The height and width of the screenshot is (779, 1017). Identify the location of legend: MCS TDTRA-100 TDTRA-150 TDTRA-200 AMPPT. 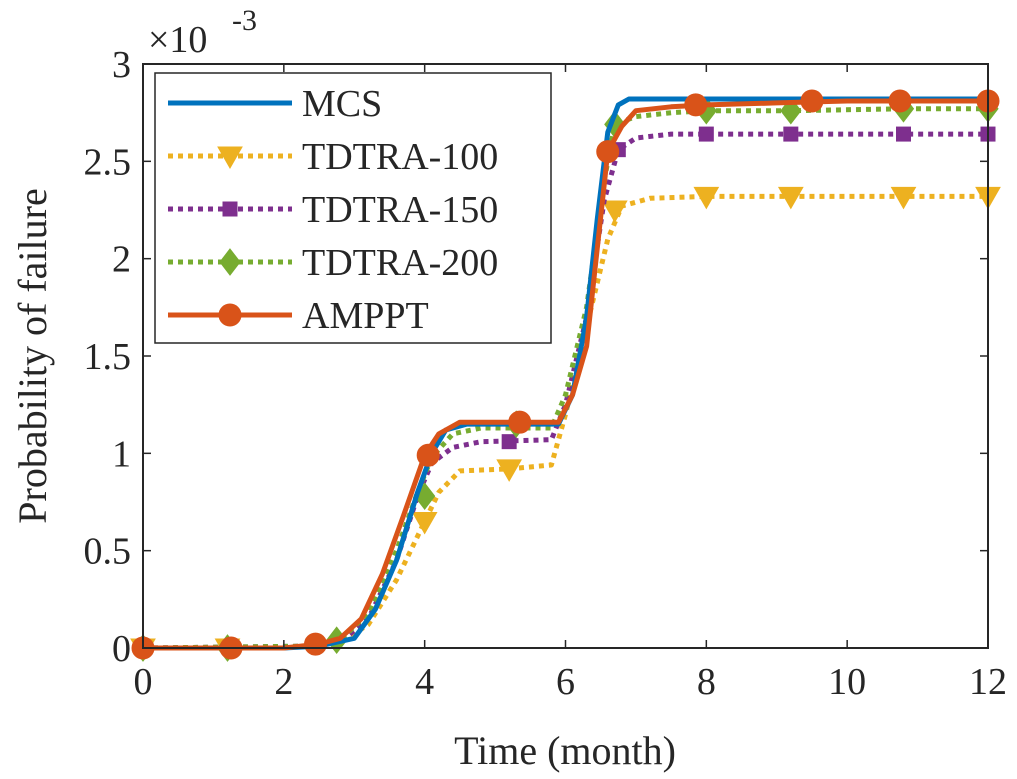
(353, 208).